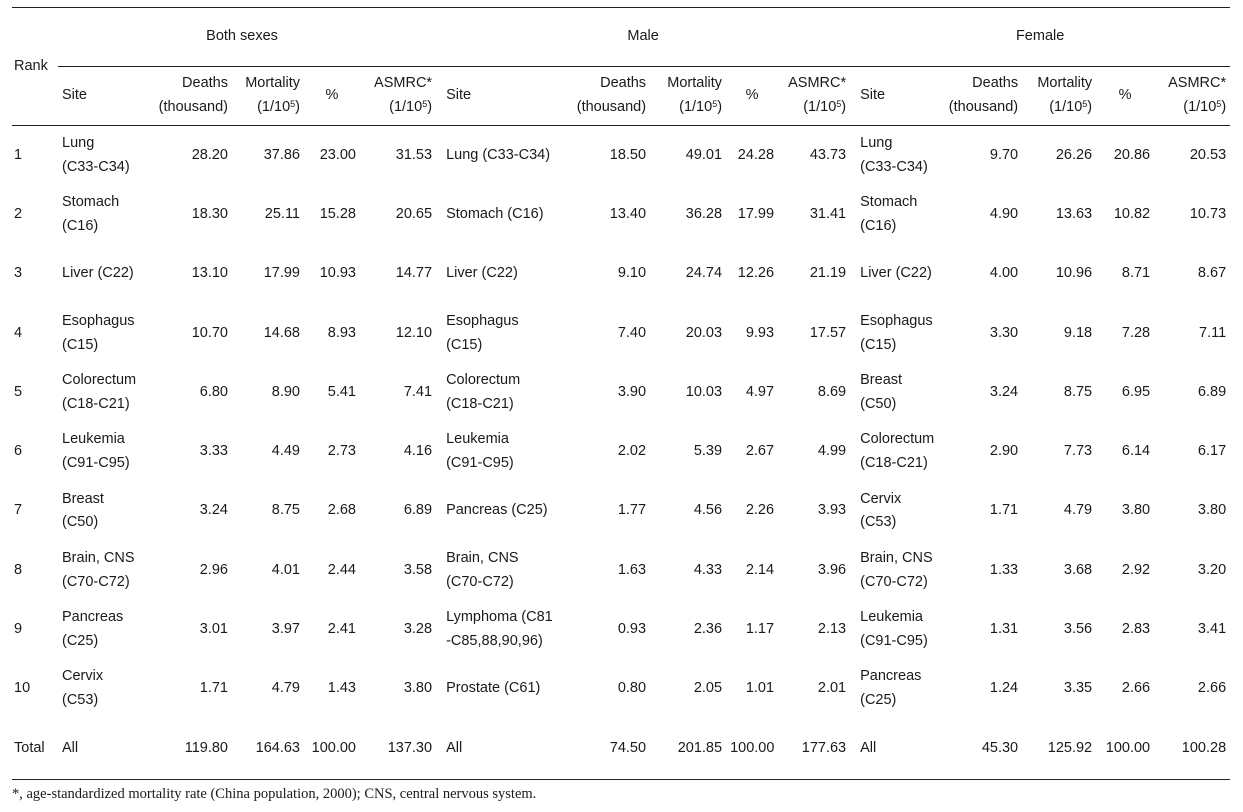 The width and height of the screenshot is (1243, 812). What do you see at coordinates (1212, 510) in the screenshot?
I see `asmrc-cell-female: 3.80` at bounding box center [1212, 510].